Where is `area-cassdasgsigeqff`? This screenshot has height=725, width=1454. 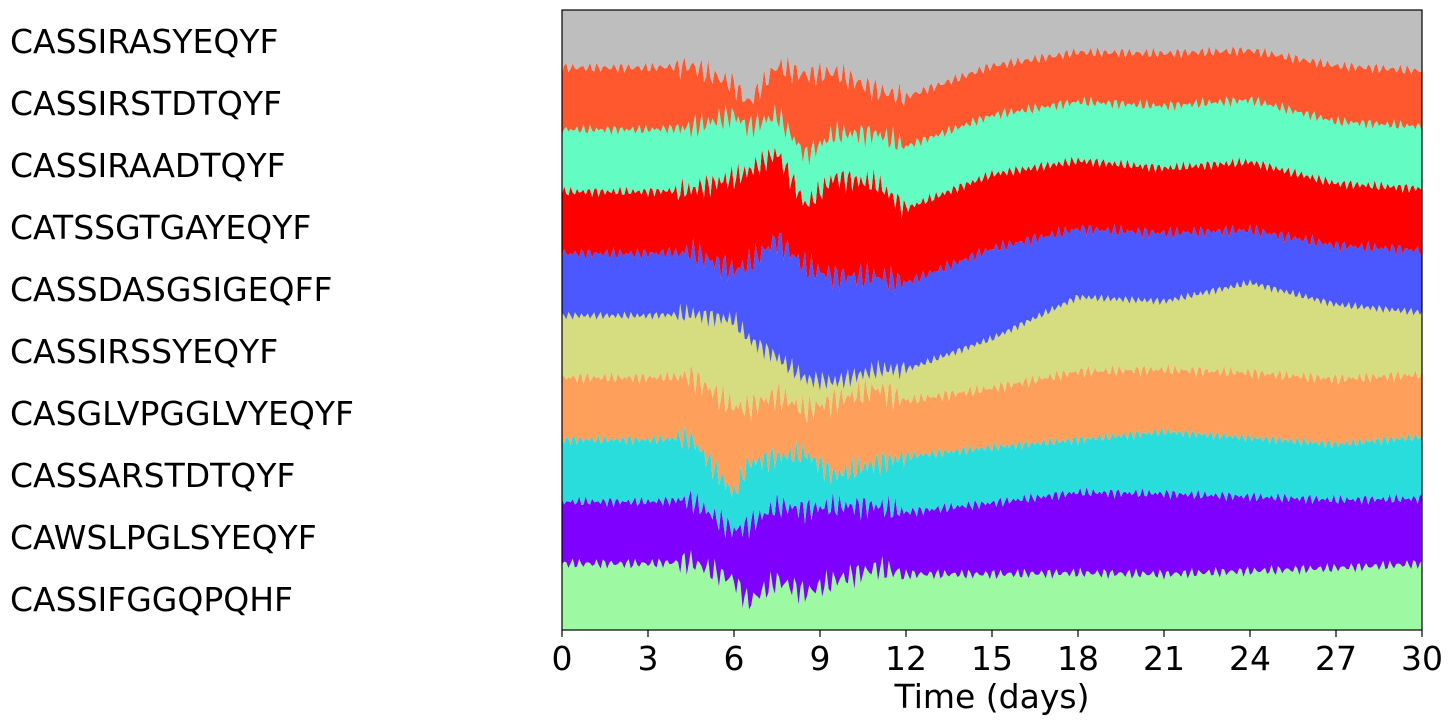 area-cassdasgsigeqff is located at coordinates (992, 307).